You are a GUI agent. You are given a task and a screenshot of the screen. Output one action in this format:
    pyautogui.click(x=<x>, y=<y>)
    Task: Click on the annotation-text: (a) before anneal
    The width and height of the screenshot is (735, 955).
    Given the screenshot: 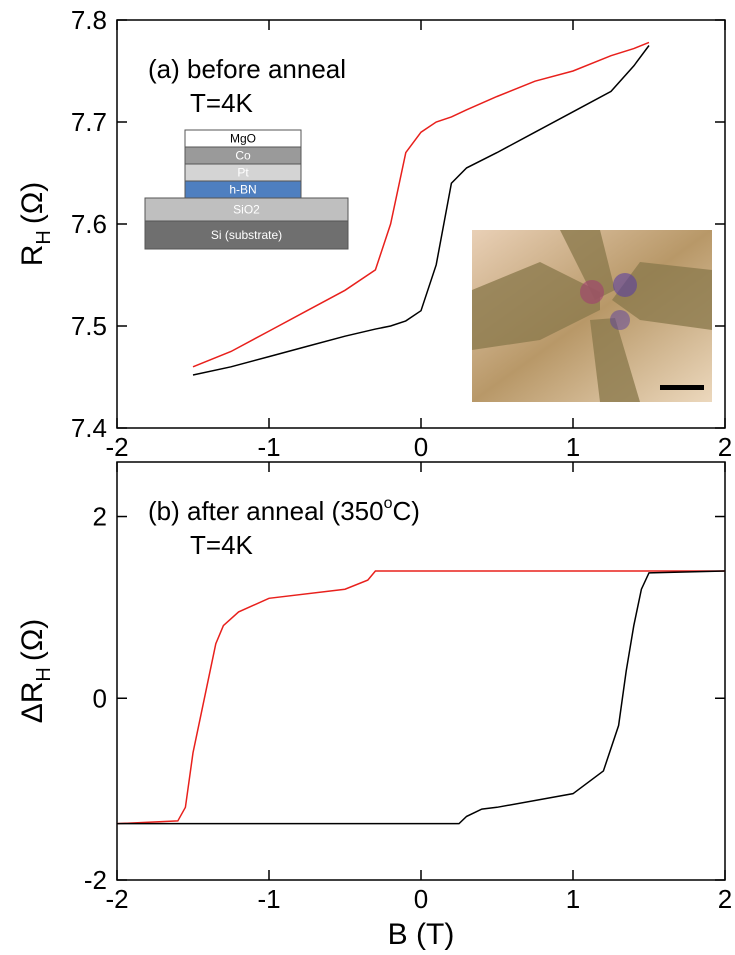 What is the action you would take?
    pyautogui.click(x=247, y=69)
    